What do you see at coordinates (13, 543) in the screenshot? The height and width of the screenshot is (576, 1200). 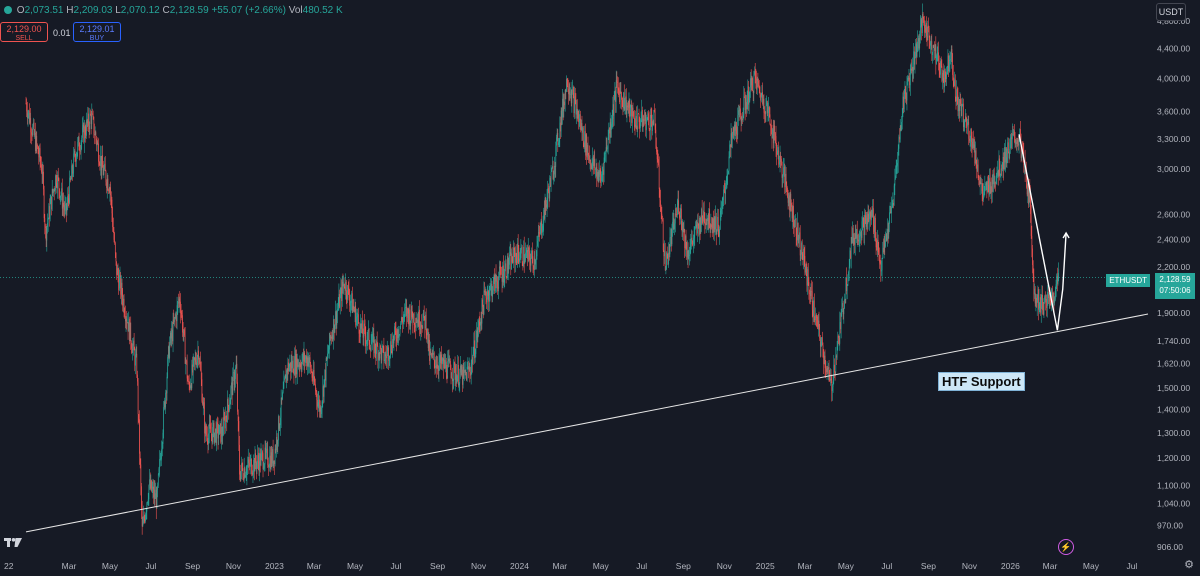 I see `tradingview-logo` at bounding box center [13, 543].